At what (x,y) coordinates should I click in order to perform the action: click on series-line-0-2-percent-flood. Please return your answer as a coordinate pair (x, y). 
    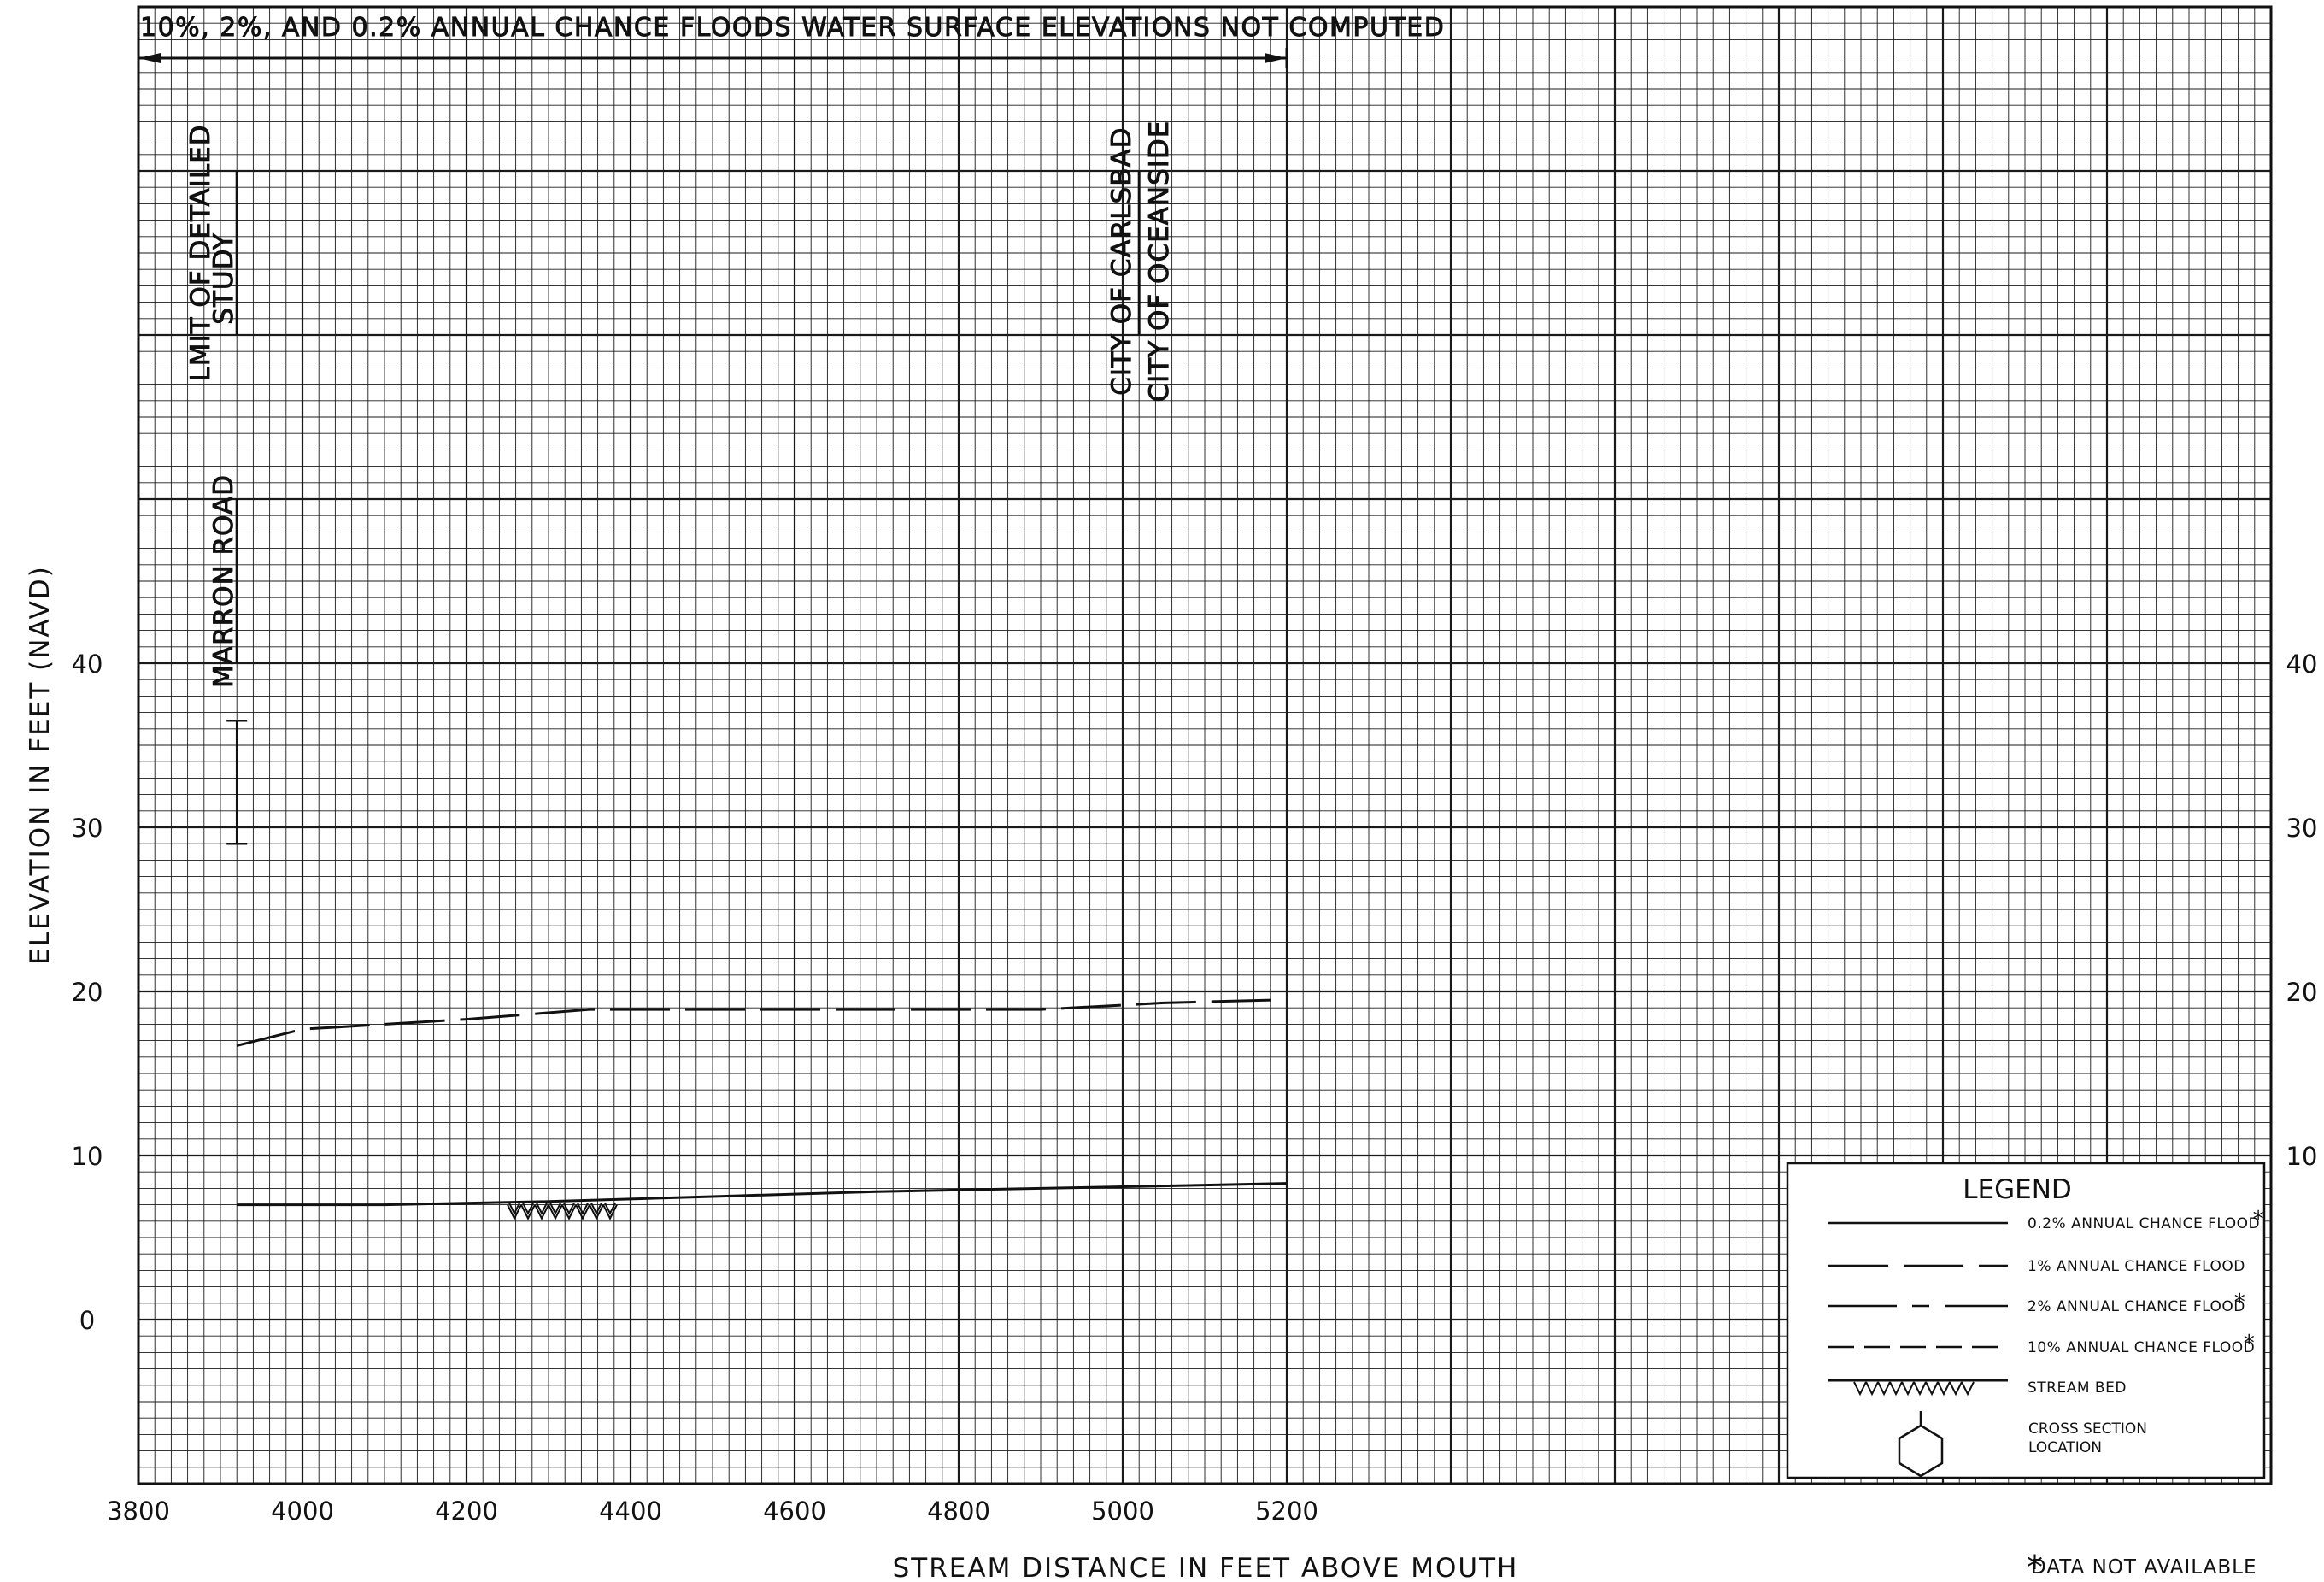
    Looking at the image, I should click on (762, 1194).